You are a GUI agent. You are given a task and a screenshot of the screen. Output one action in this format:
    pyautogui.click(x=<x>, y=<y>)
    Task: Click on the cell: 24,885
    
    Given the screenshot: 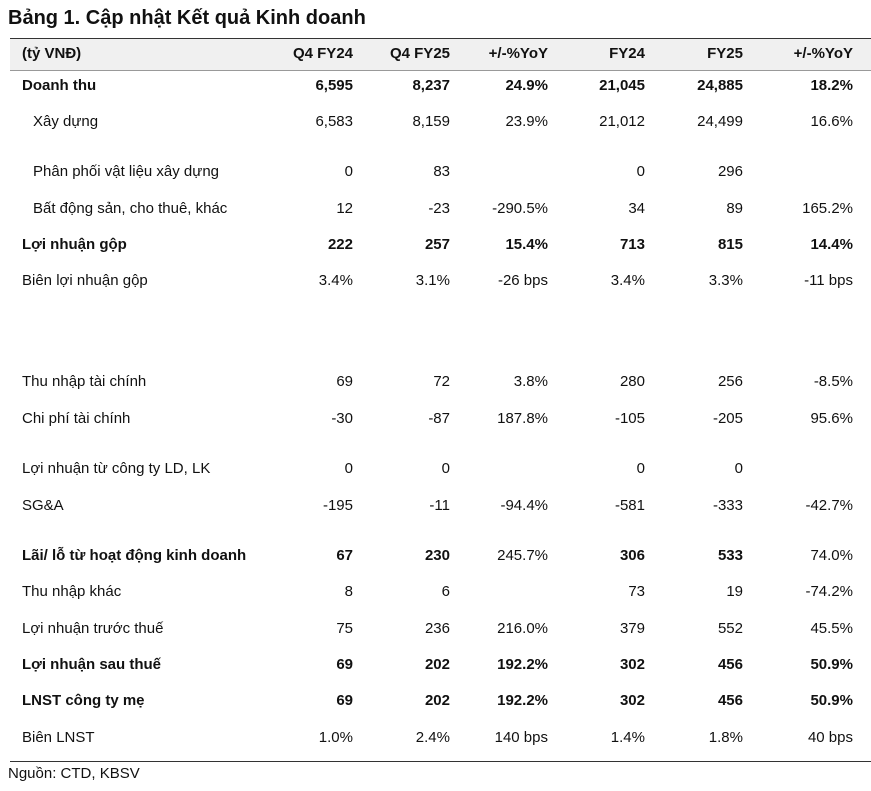 What is the action you would take?
    pyautogui.click(x=720, y=85)
    